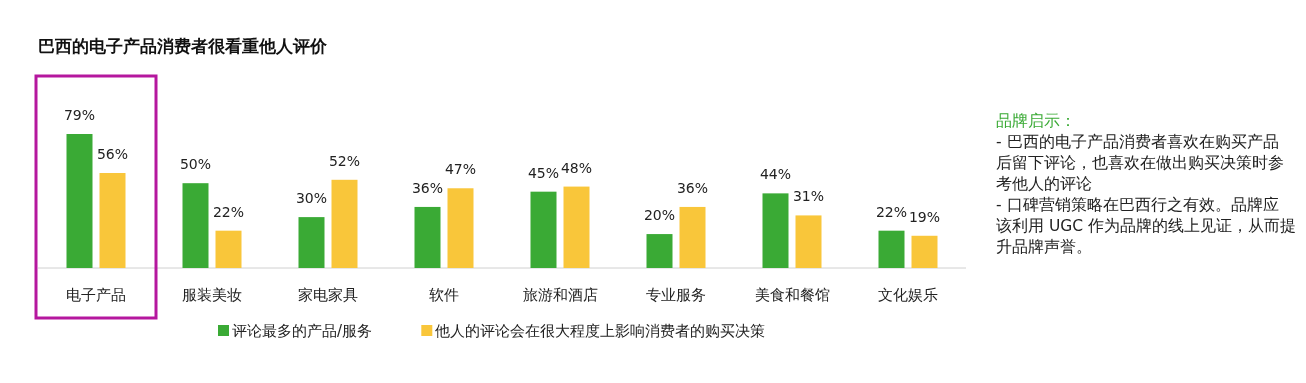 The width and height of the screenshot is (1306, 383). Describe the element at coordinates (460, 169) in the screenshot. I see `data-label: 47%` at that location.